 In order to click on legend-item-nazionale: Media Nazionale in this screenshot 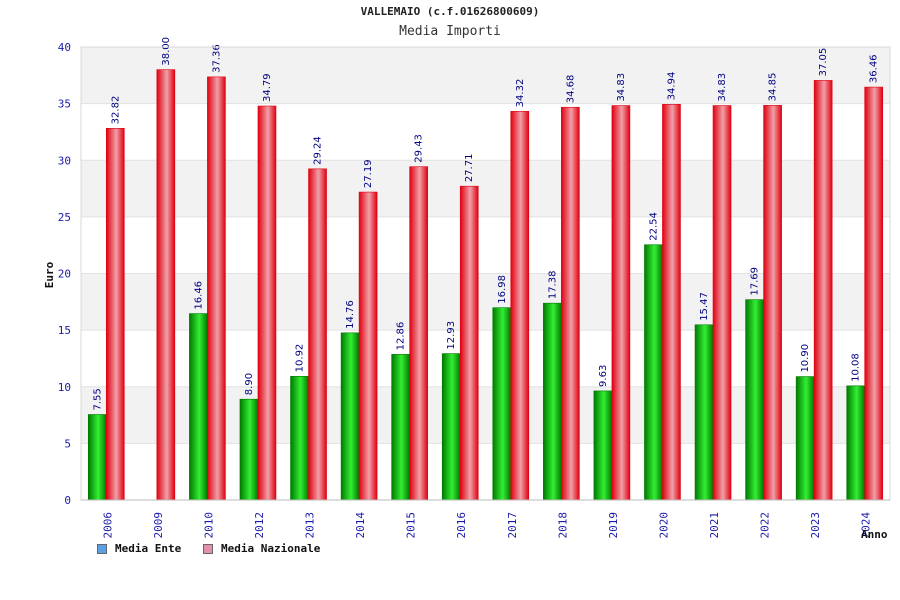, I will do `click(261, 548)`.